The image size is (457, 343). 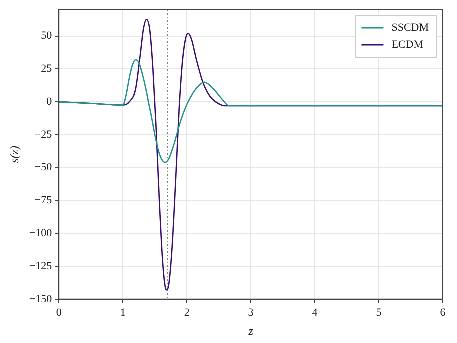 What do you see at coordinates (14, 155) in the screenshot?
I see `y-axis-title: s(z)` at bounding box center [14, 155].